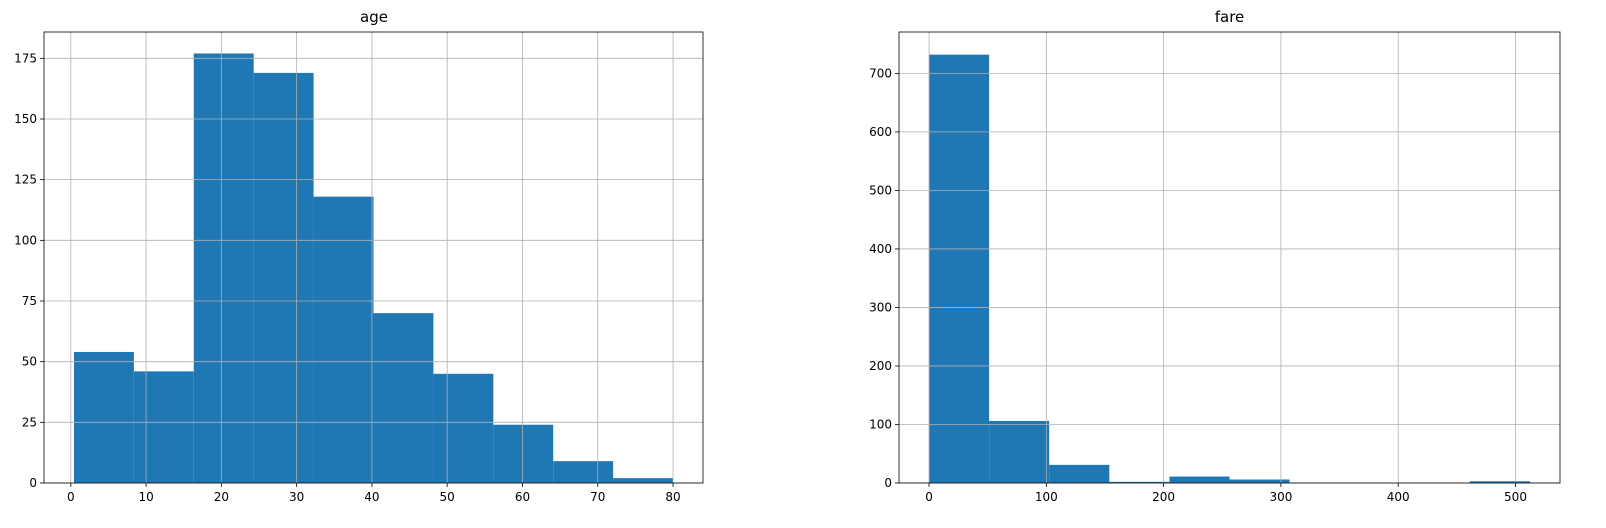 The width and height of the screenshot is (1606, 528). I want to click on age-y-tick-label: 0, so click(33, 483).